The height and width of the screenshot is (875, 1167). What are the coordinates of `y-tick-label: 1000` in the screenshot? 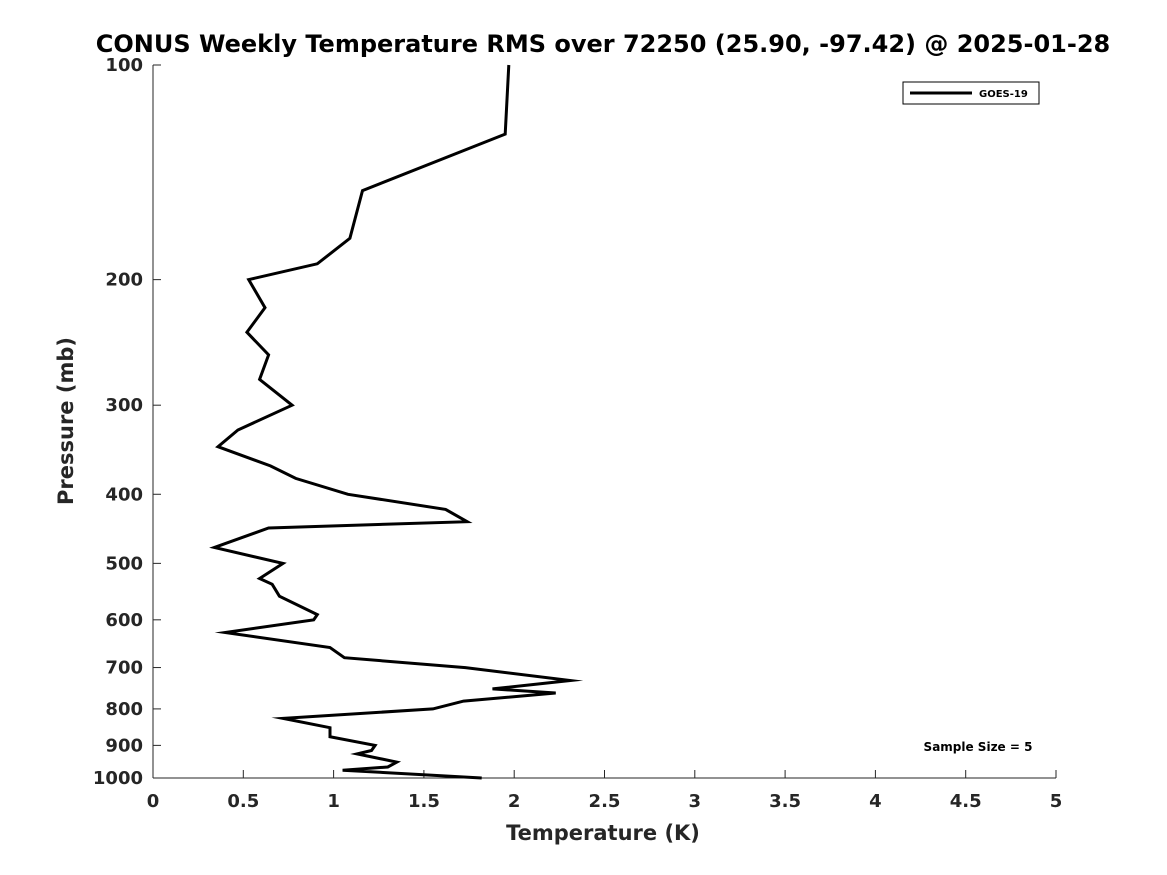 It's located at (118, 778).